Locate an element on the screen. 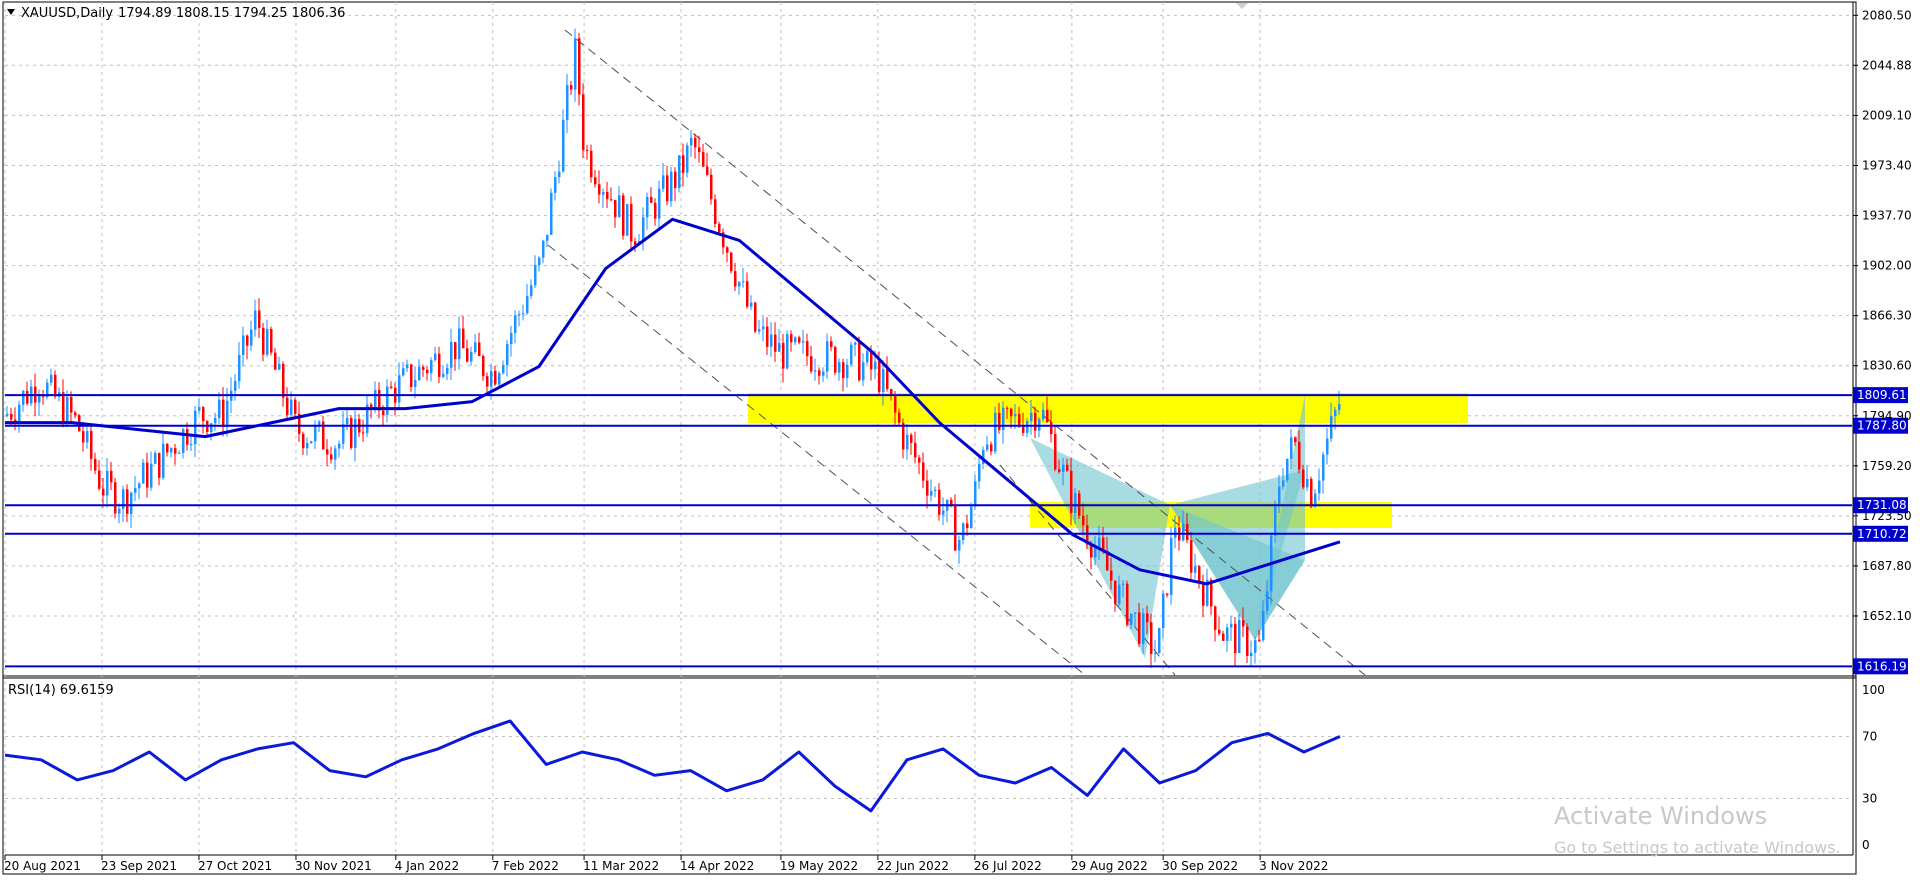 This screenshot has height=883, width=1920. time-tick-label: 7 Feb 2022 is located at coordinates (525, 866).